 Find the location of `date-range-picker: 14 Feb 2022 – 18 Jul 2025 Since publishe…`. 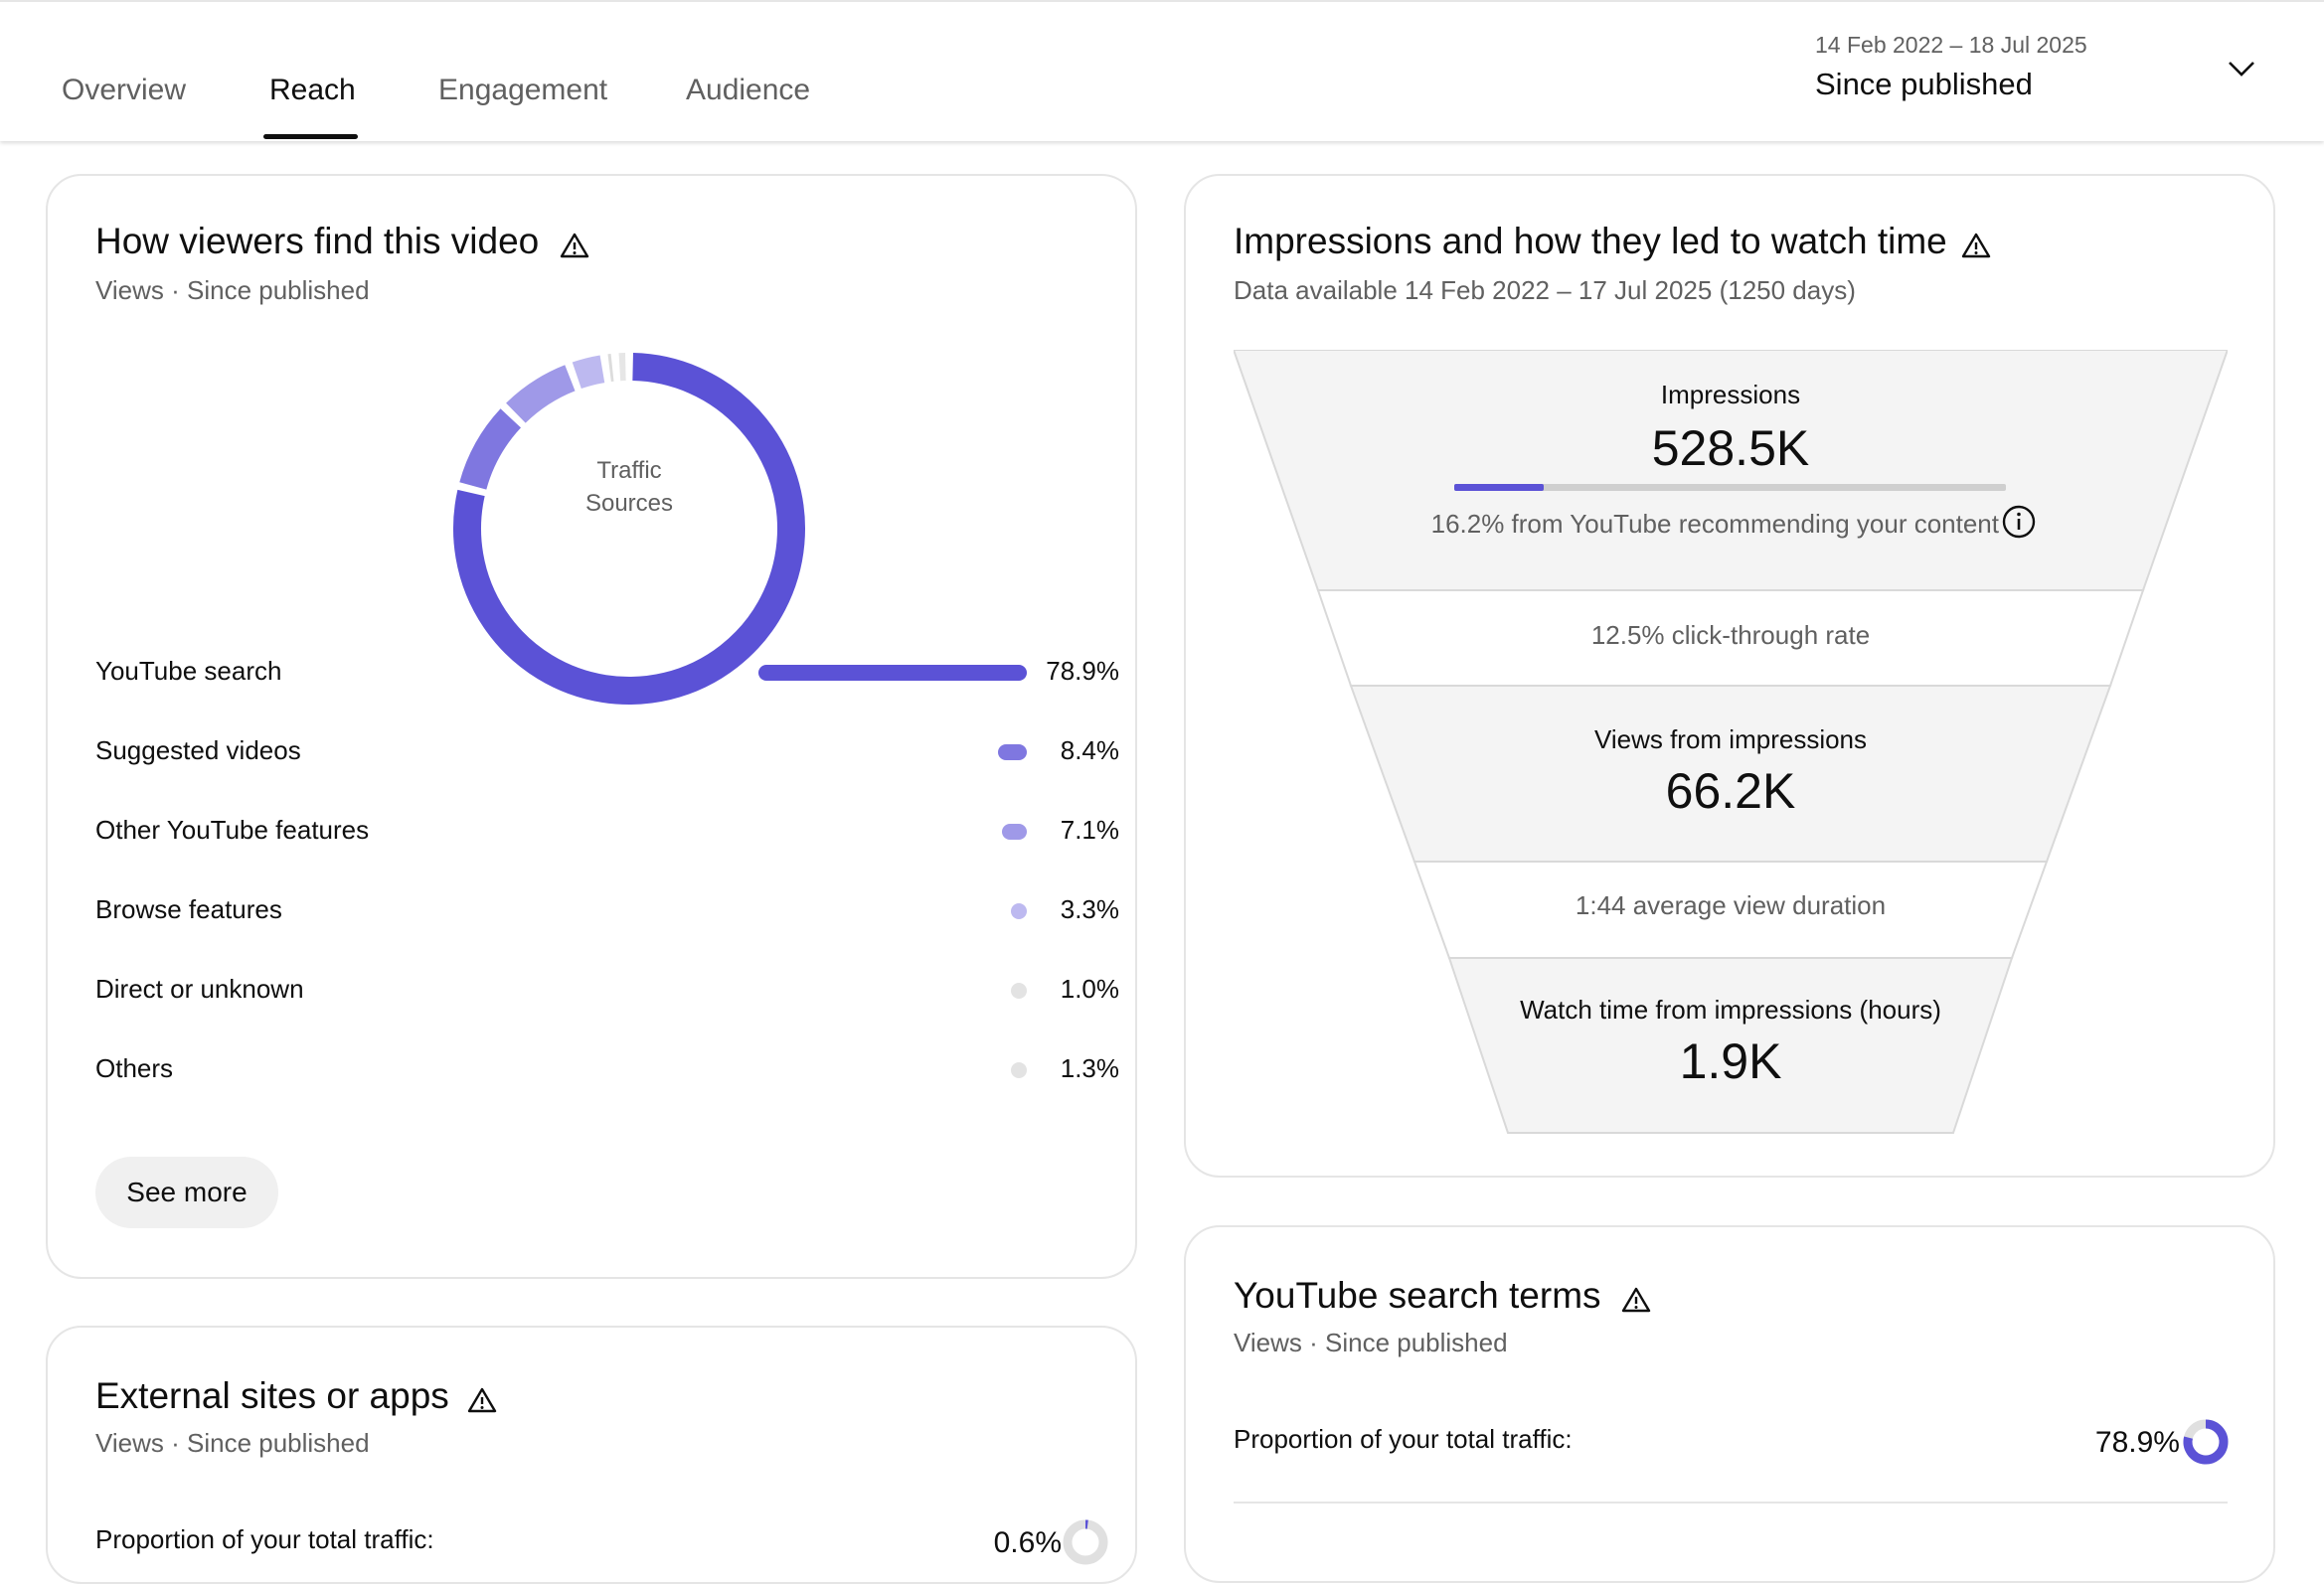

date-range-picker: 14 Feb 2022 – 18 Jul 2025 Since publishe… is located at coordinates (1951, 67).